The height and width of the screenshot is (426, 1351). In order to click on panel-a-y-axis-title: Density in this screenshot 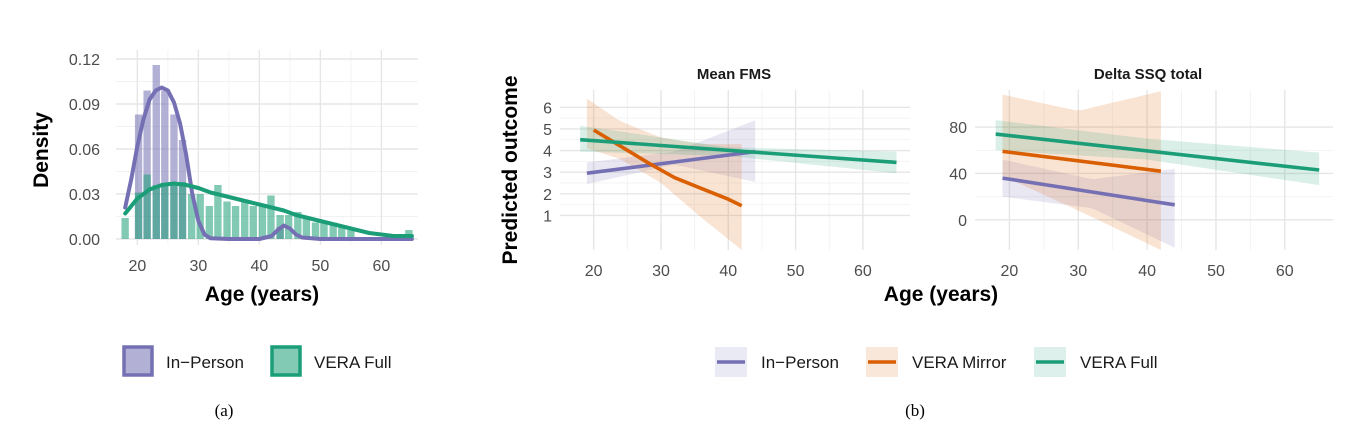, I will do `click(41, 150)`.